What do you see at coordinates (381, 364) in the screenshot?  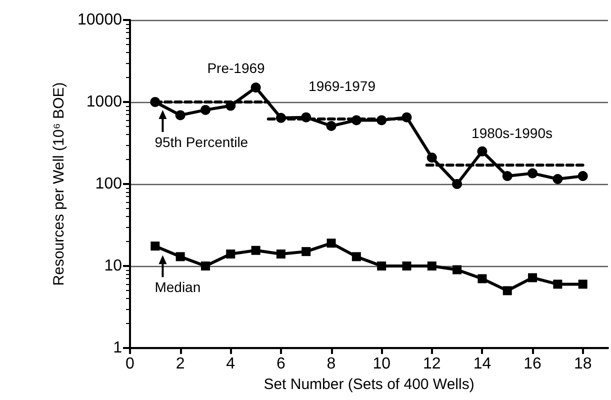 I see `x-tick-label: 10` at bounding box center [381, 364].